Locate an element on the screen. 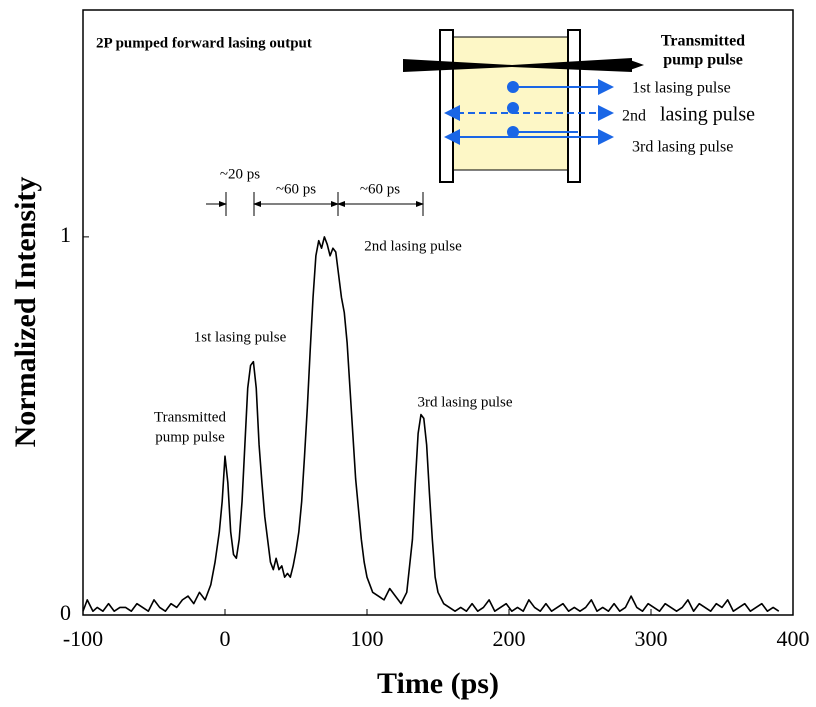  interval-label: ~20 ps is located at coordinates (240, 174).